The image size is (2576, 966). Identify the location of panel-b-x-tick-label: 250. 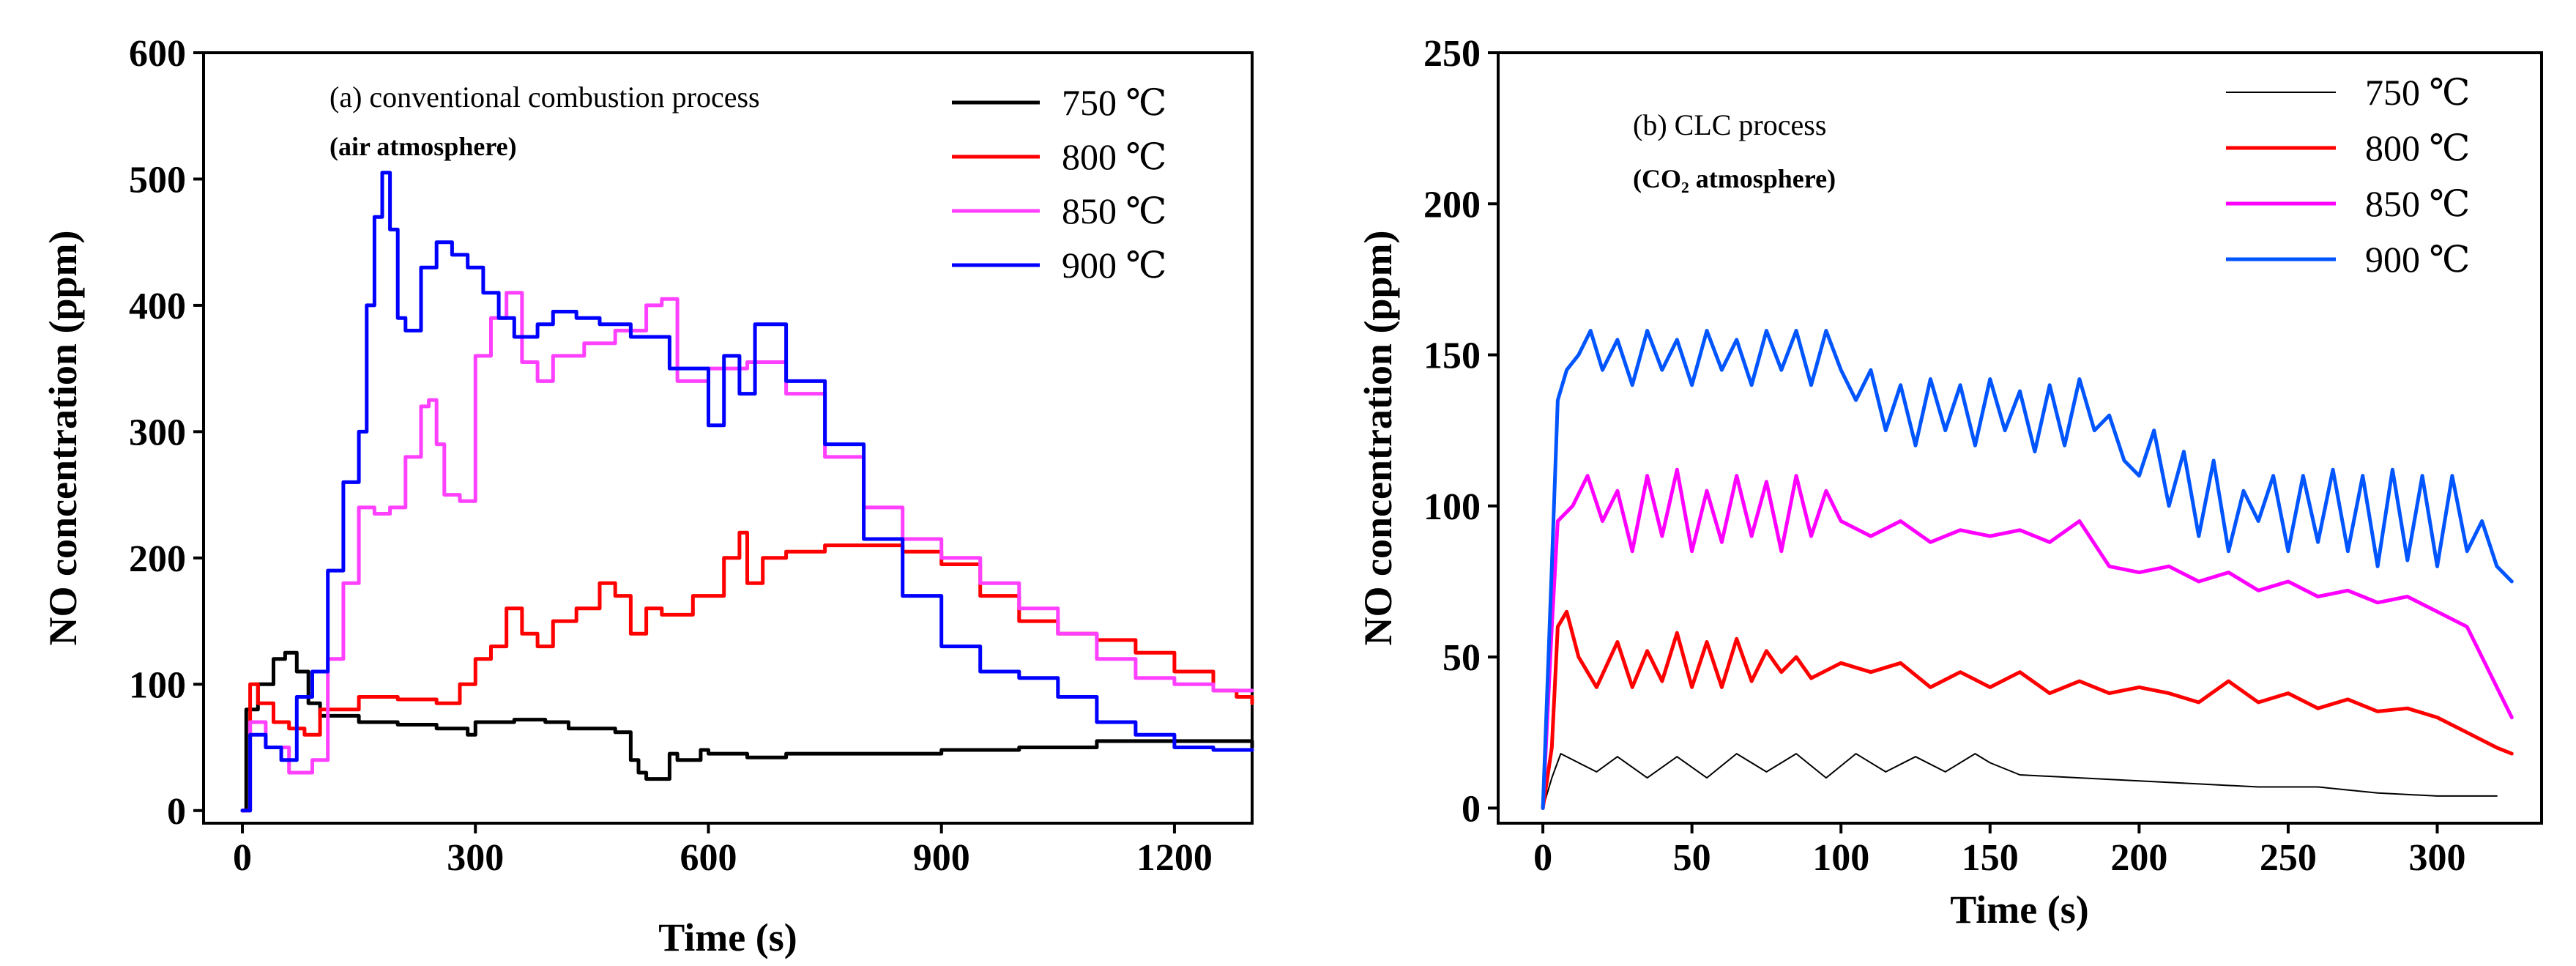
(2288, 858).